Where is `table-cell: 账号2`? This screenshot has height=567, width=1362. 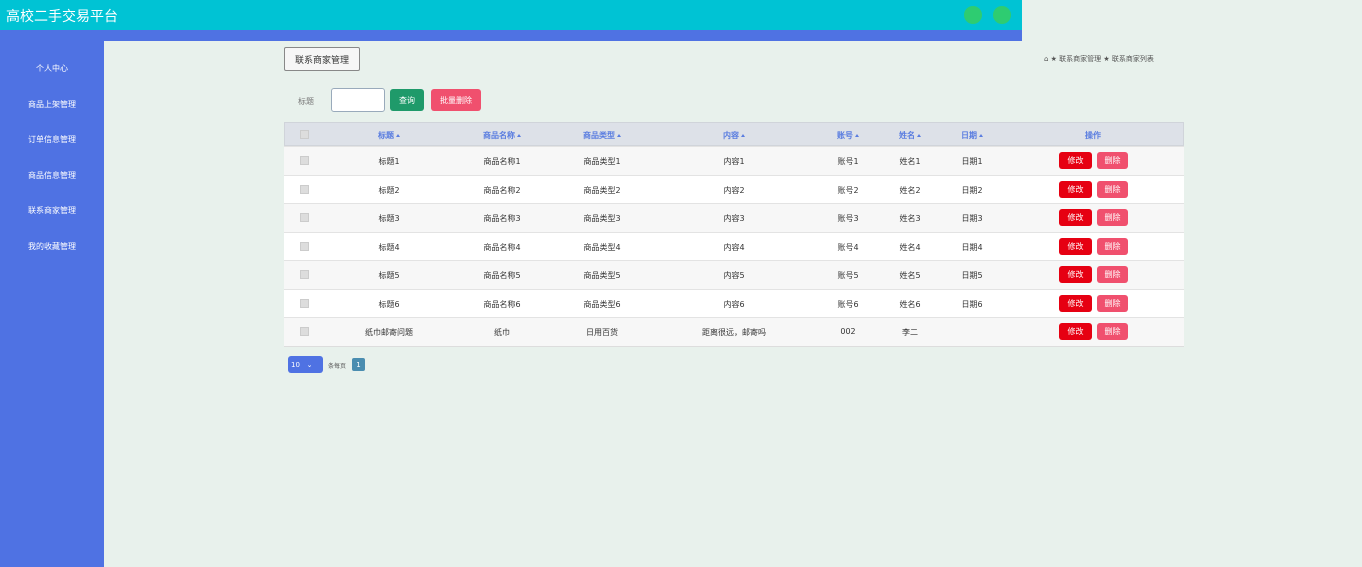 table-cell: 账号2 is located at coordinates (848, 190).